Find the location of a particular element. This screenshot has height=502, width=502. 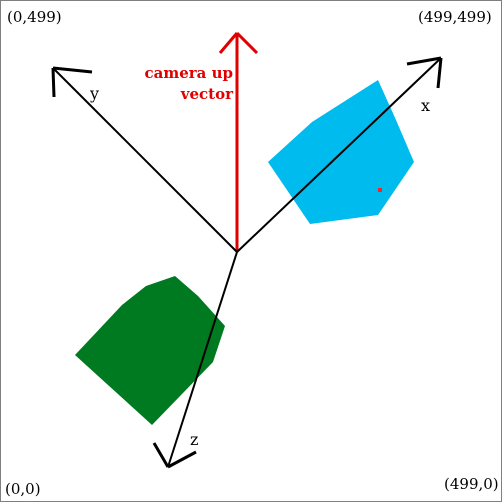

corner-label-top-left: (0,499) is located at coordinates (34, 17).